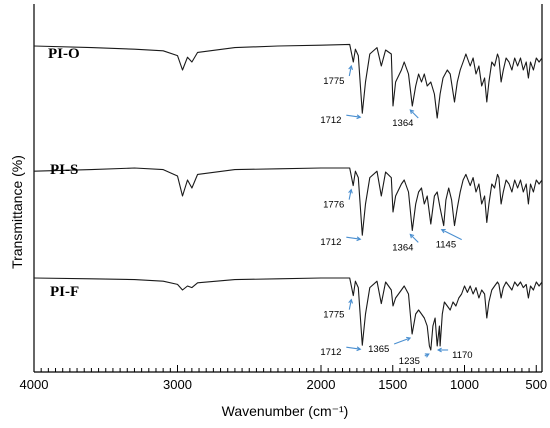  I want to click on x-tick-label: 4000, so click(34, 384).